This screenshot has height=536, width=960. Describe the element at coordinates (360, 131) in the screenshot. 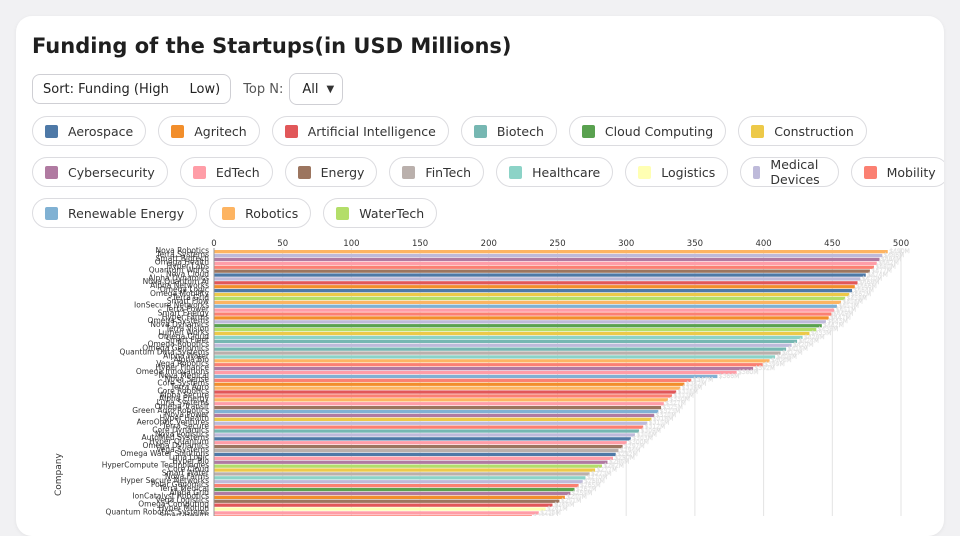

I see `legend-chip: Artificial Intelligence` at that location.